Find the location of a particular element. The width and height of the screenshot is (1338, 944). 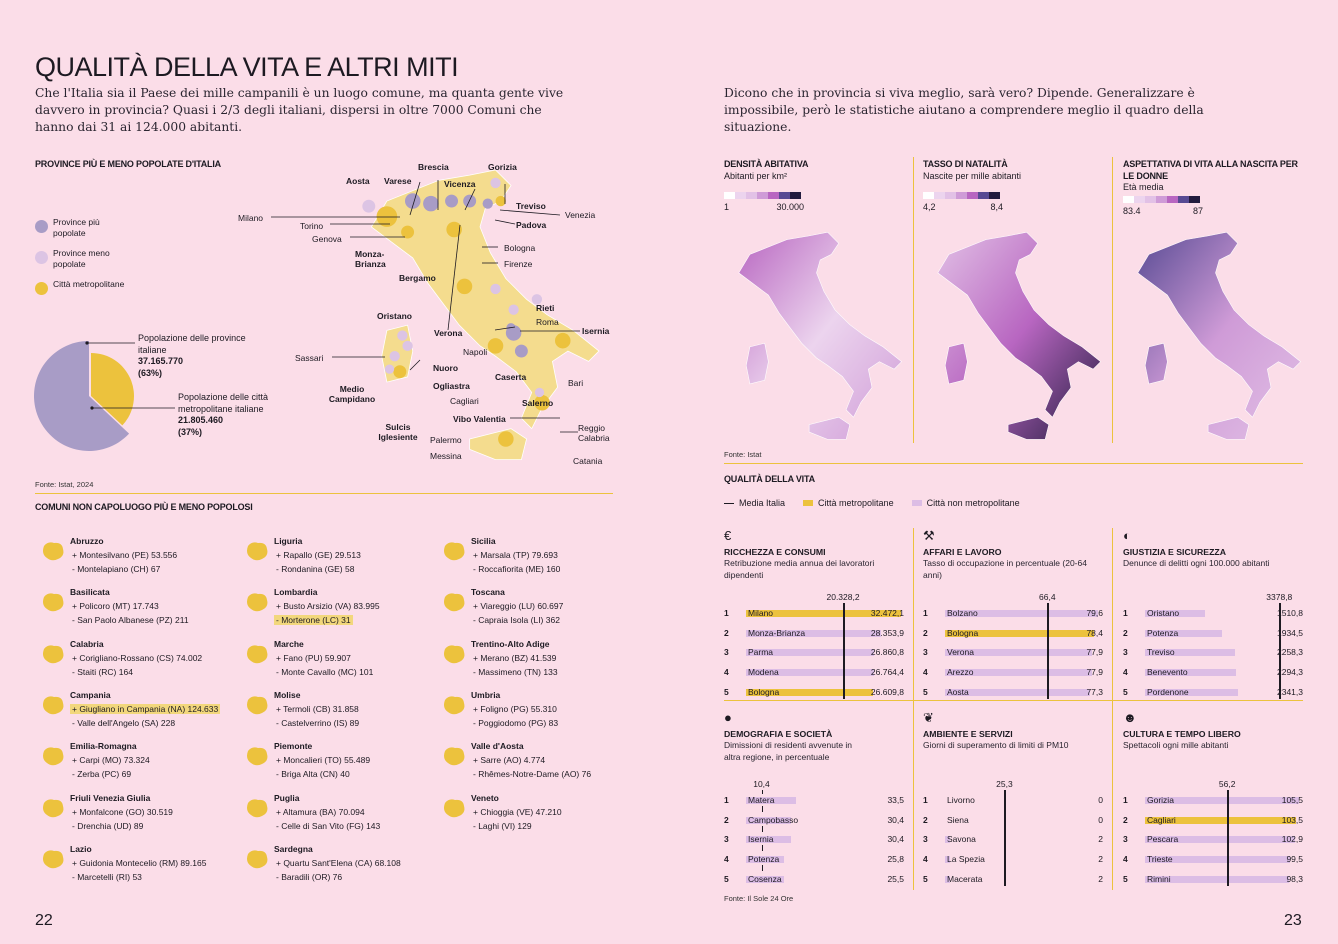

most-populous-comune: + Chioggia (VE) 47.210 is located at coordinates (517, 811).